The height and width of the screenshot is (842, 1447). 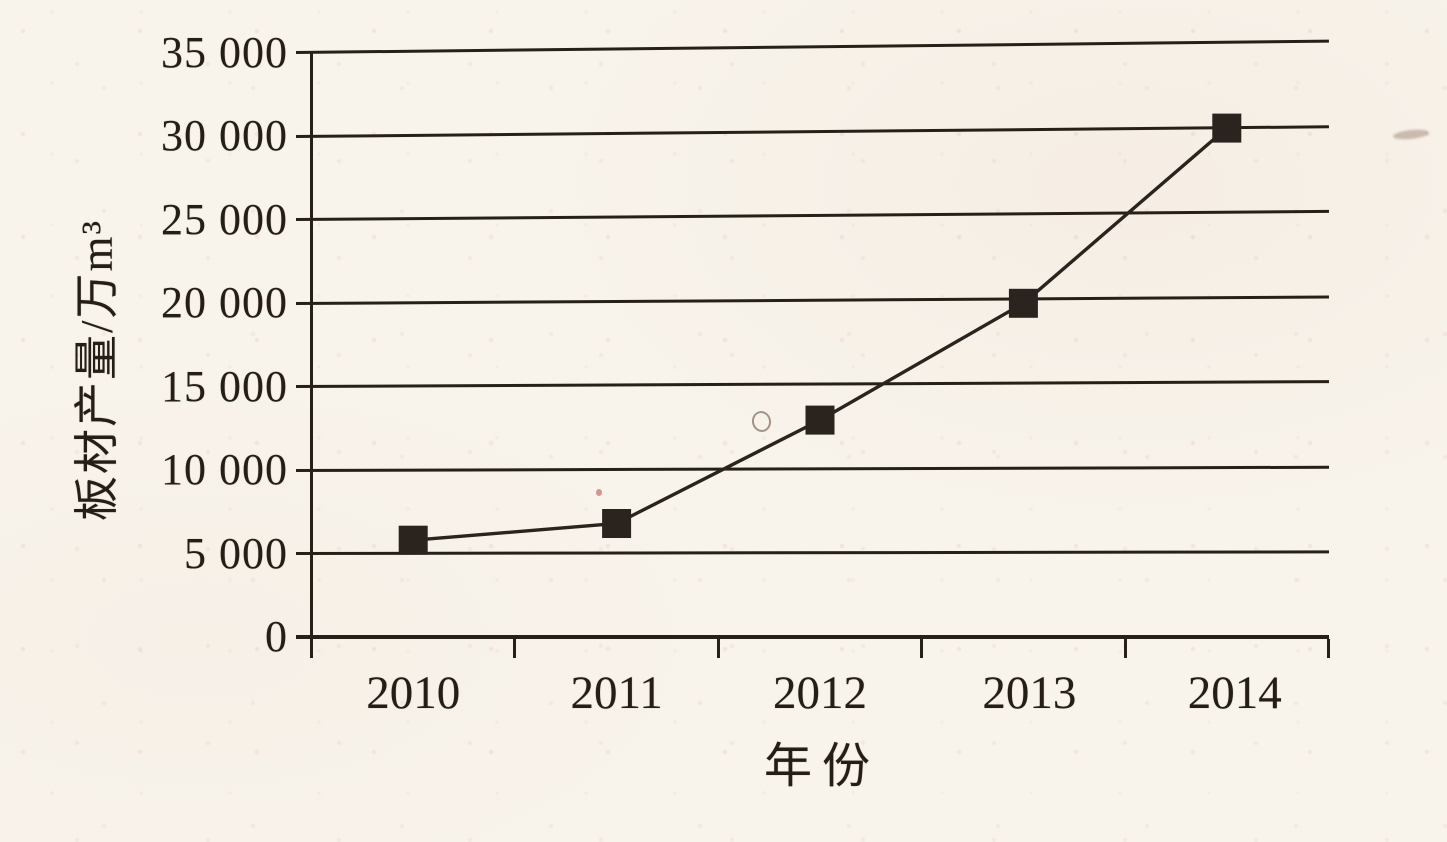 I want to click on y-tick-label: 25 000, so click(x=224, y=219).